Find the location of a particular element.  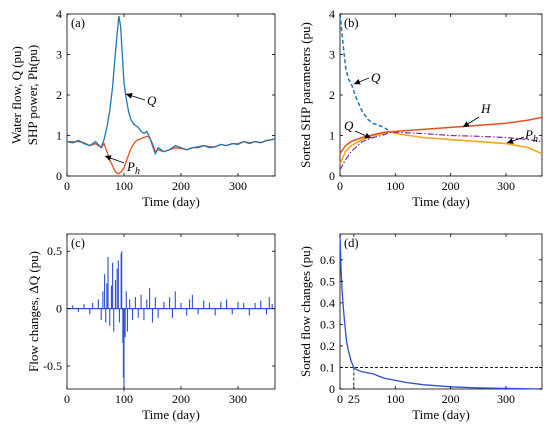

annotation-q-upper-arrow-head is located at coordinates (357, 81).